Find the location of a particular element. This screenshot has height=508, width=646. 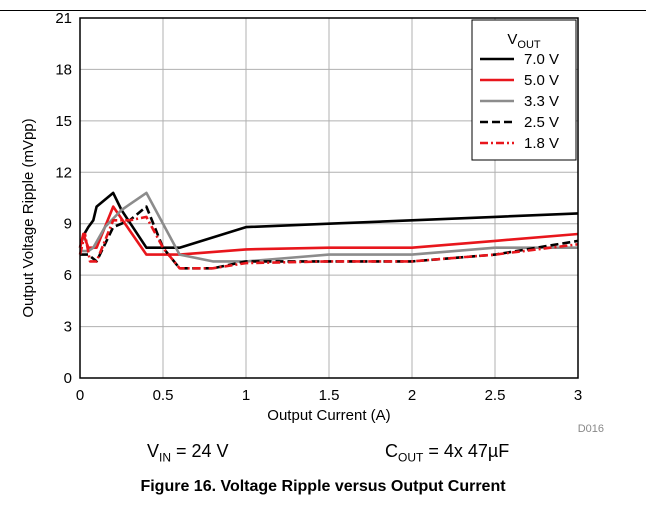

y-tick-label: 12 is located at coordinates (63, 172).